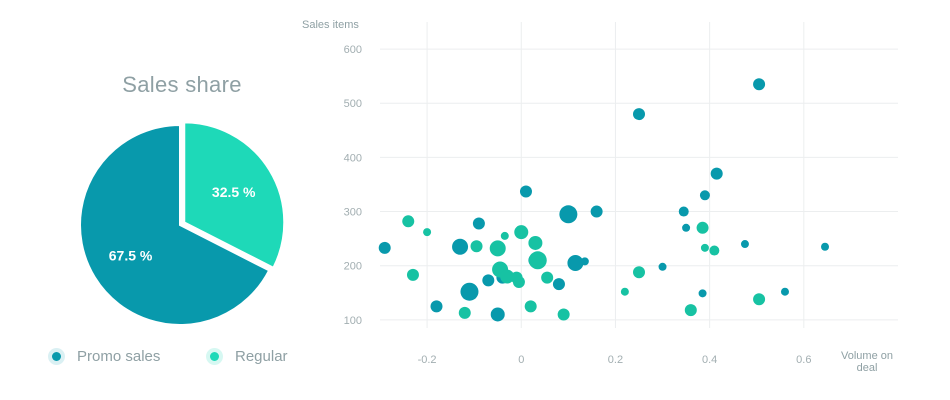  I want to click on pie-slice-label: 67.5 %, so click(131, 255).